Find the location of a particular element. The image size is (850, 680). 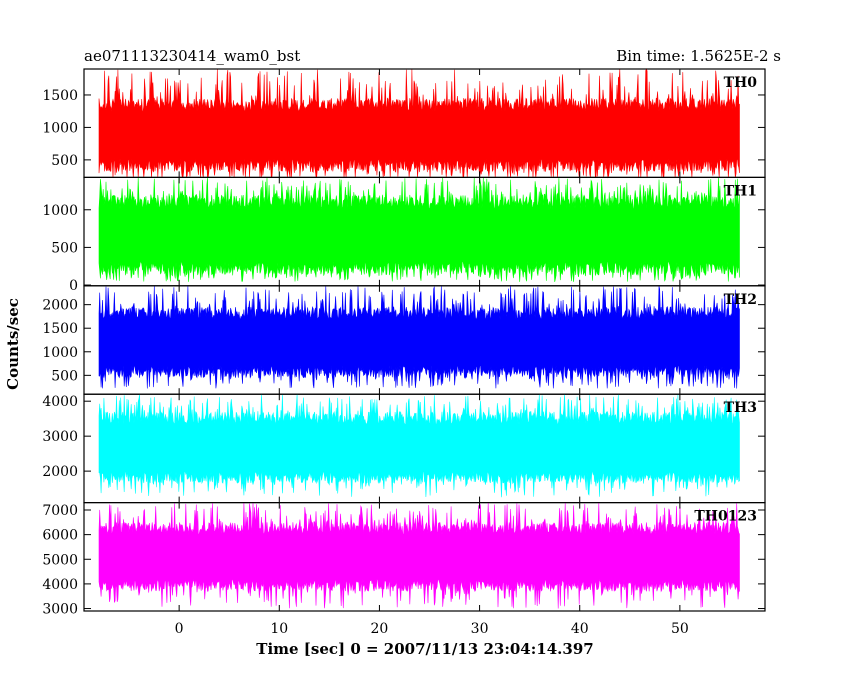

panel-th0123: 3000 4000 5000 6000 7000 TH0123 is located at coordinates (404, 560).